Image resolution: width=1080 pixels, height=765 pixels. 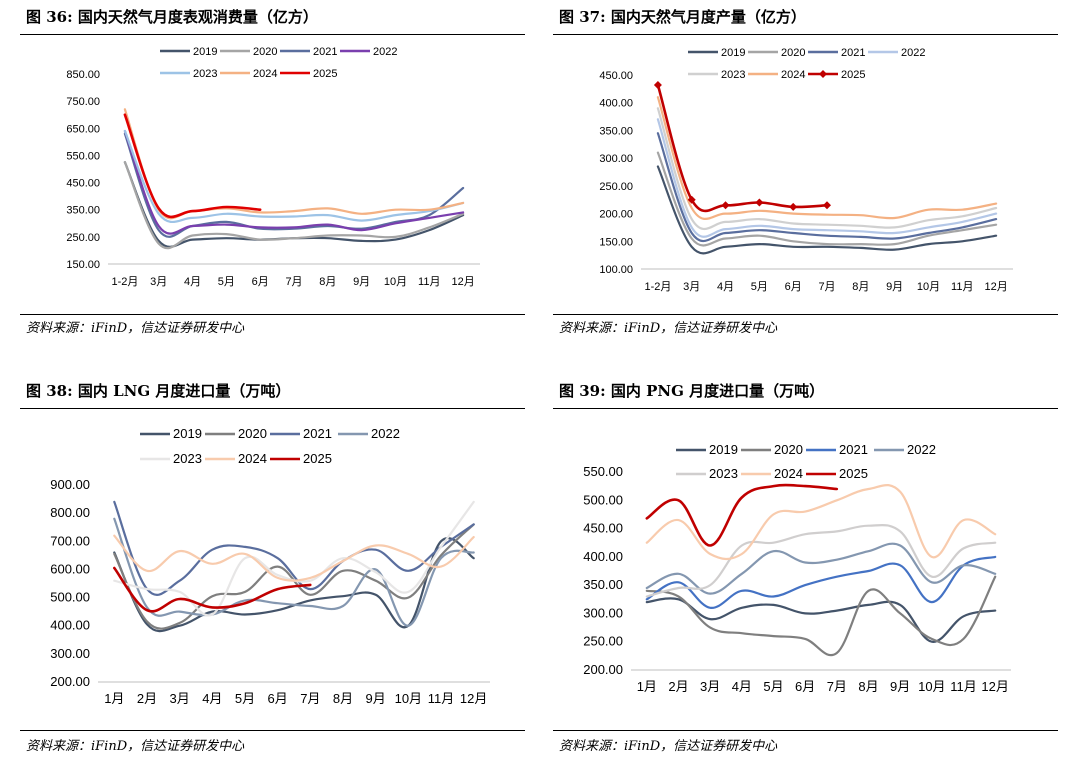 What do you see at coordinates (70, 540) in the screenshot?
I see `y-tick-label: 700.00` at bounding box center [70, 540].